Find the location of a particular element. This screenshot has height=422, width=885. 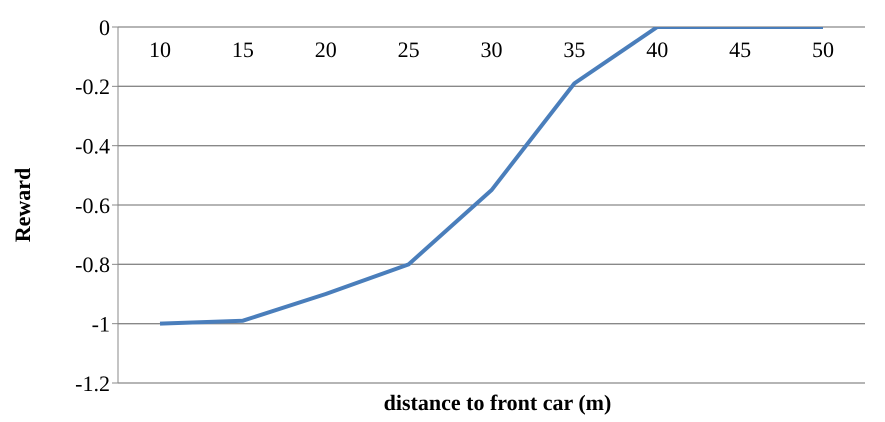

y-tick-label: -1.2 is located at coordinates (92, 383).